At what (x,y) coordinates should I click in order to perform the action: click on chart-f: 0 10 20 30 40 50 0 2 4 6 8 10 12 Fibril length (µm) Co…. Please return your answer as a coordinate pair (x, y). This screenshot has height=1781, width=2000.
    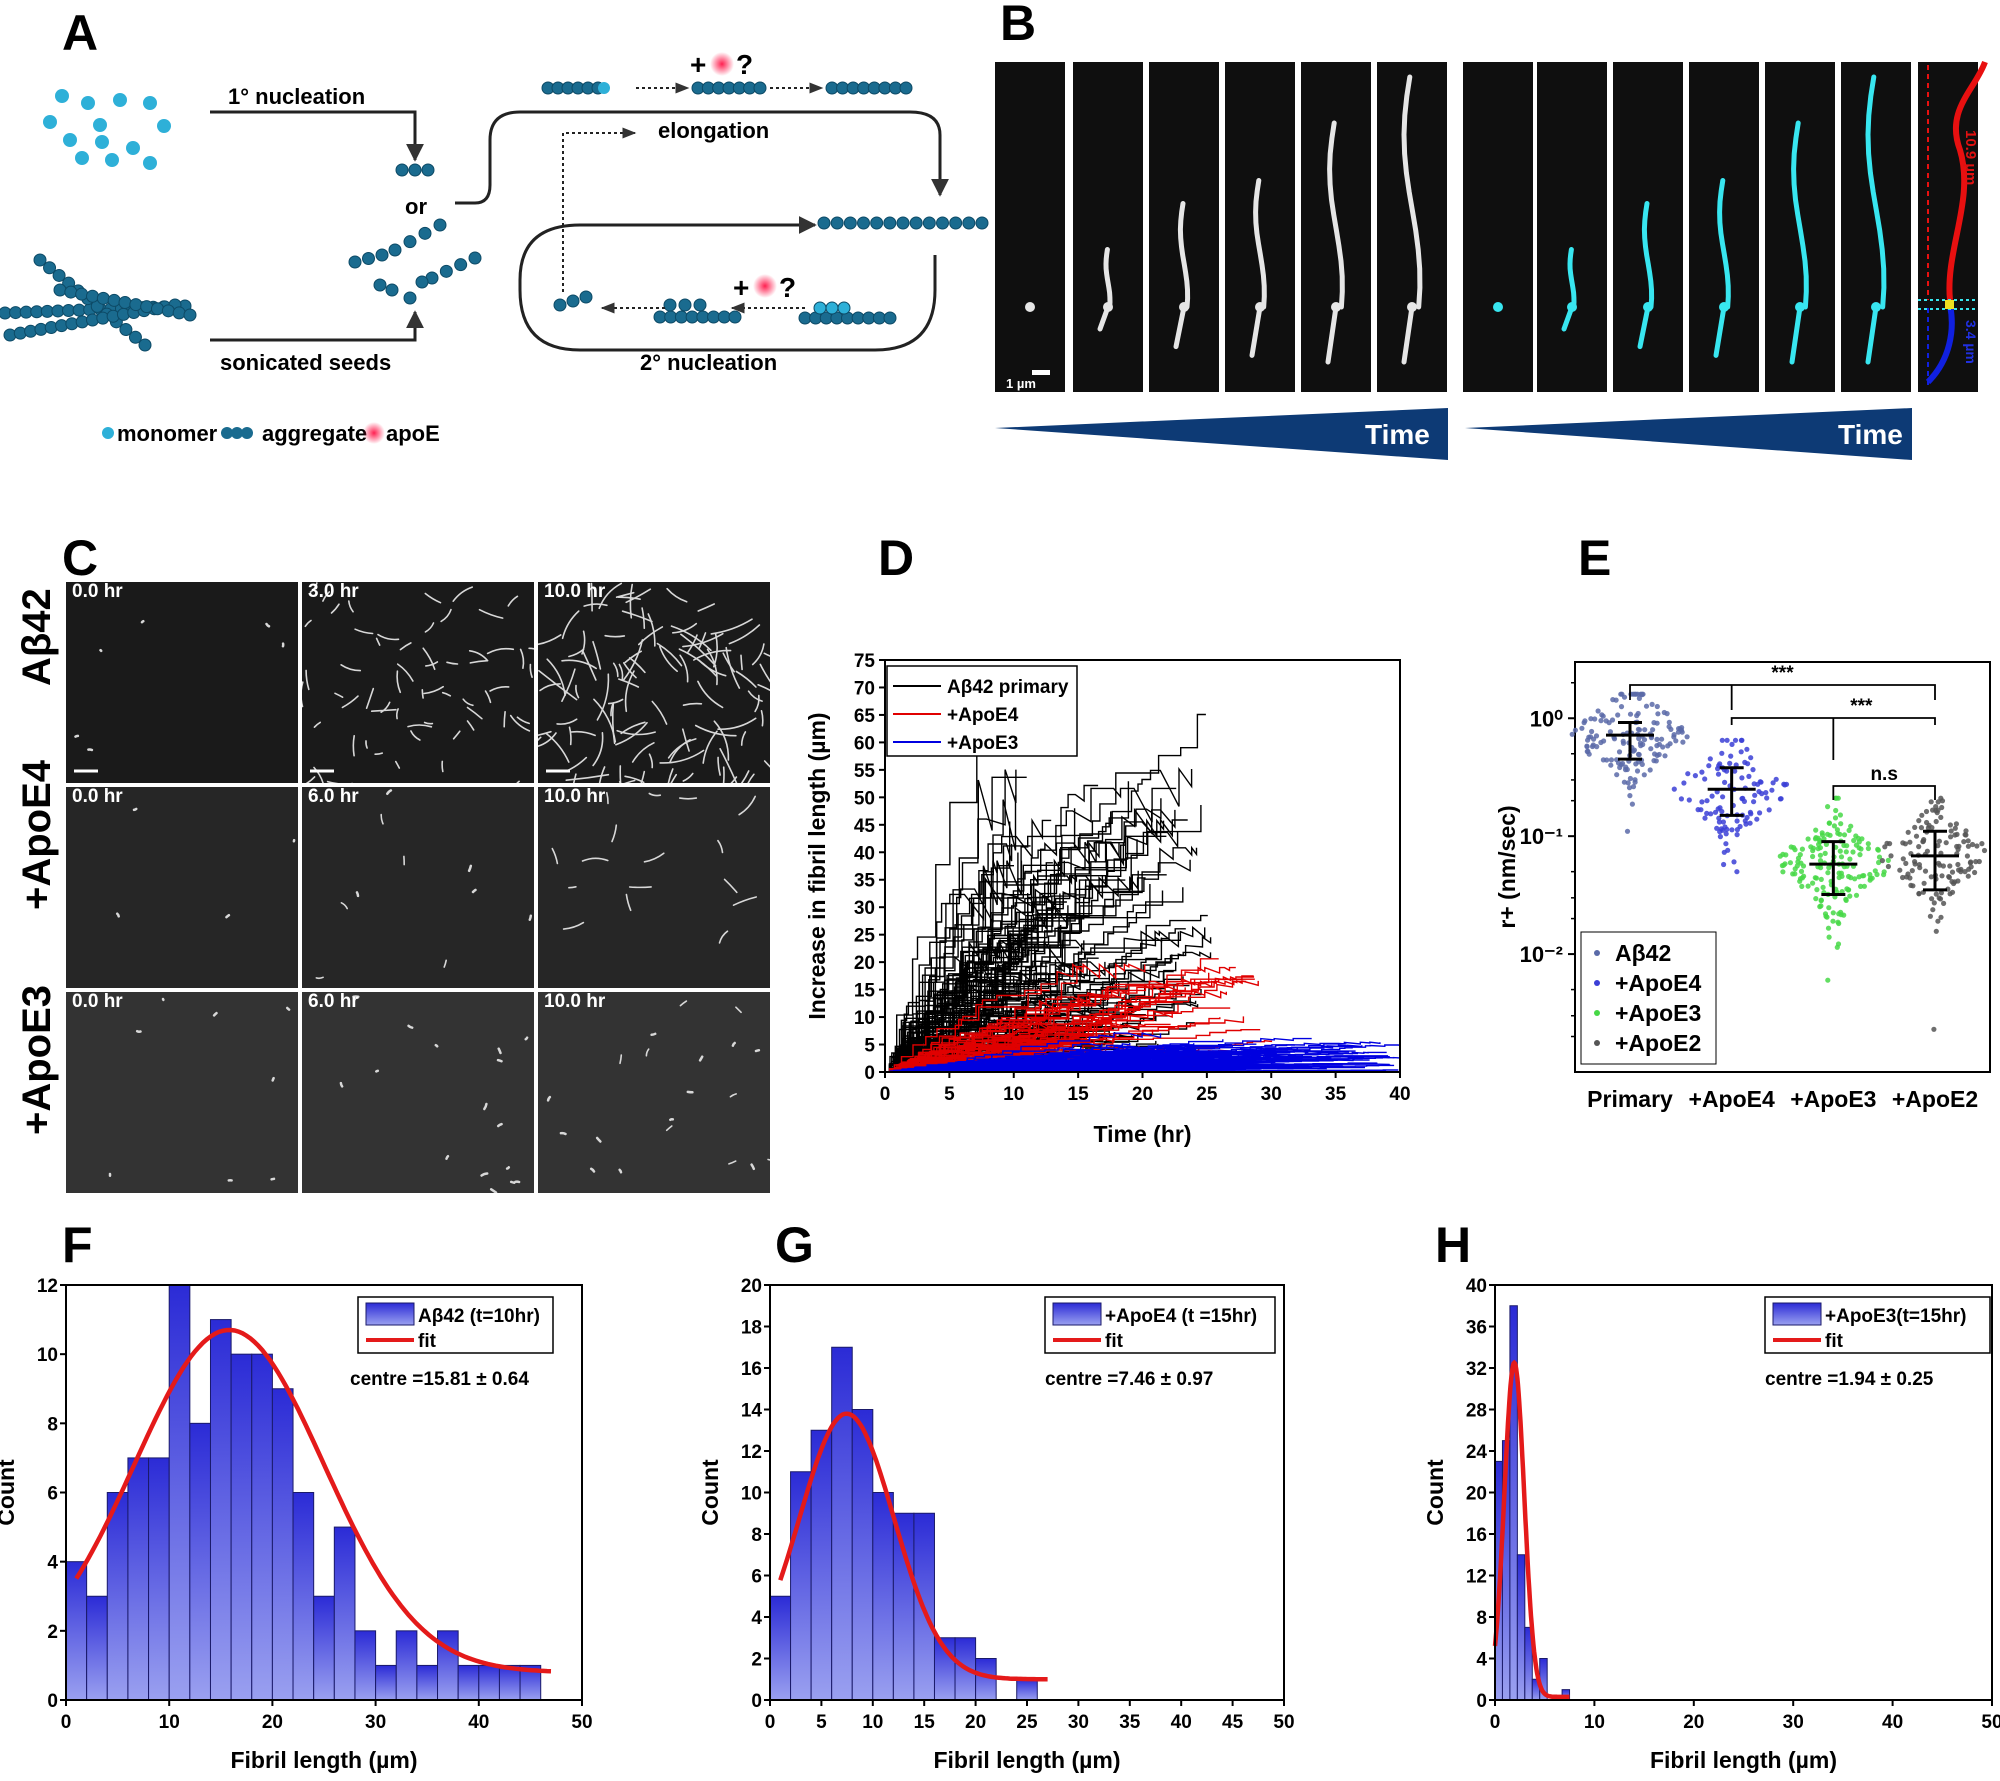
    Looking at the image, I should click on (296, 1524).